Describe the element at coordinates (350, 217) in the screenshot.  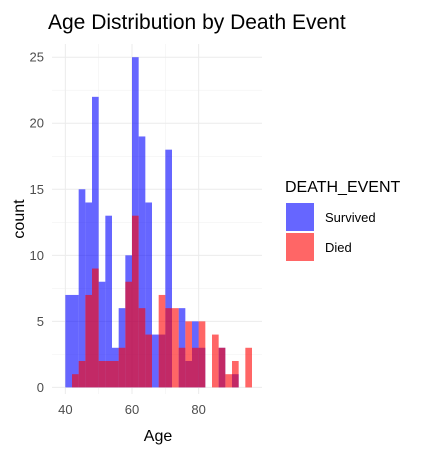
I see `legend-label-survived: Survived` at that location.